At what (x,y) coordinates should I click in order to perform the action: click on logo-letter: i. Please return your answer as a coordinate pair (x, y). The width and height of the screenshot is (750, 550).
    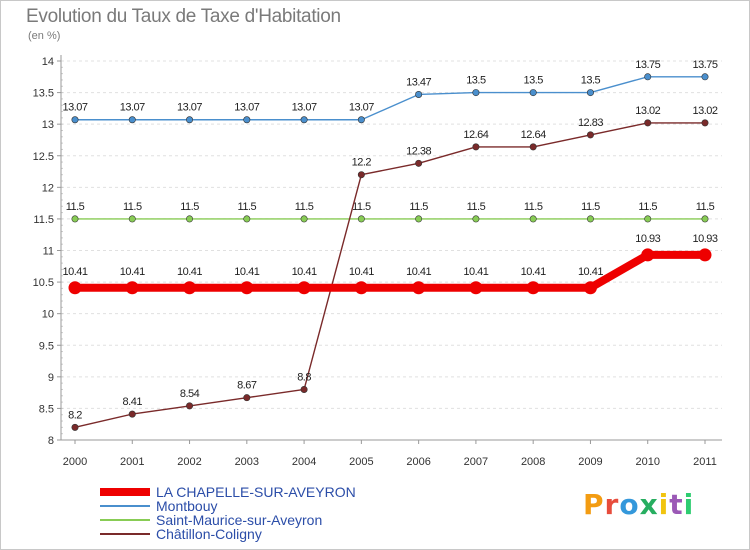
    Looking at the image, I should click on (689, 504).